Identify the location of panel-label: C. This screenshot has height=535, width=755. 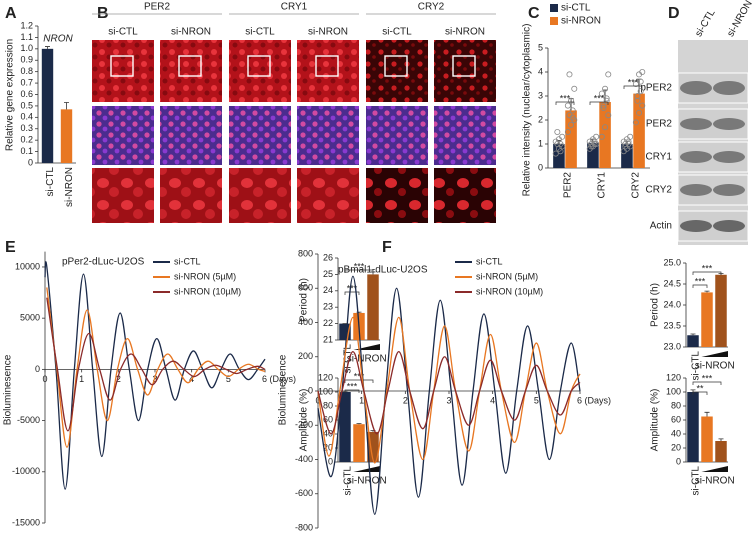
(534, 13).